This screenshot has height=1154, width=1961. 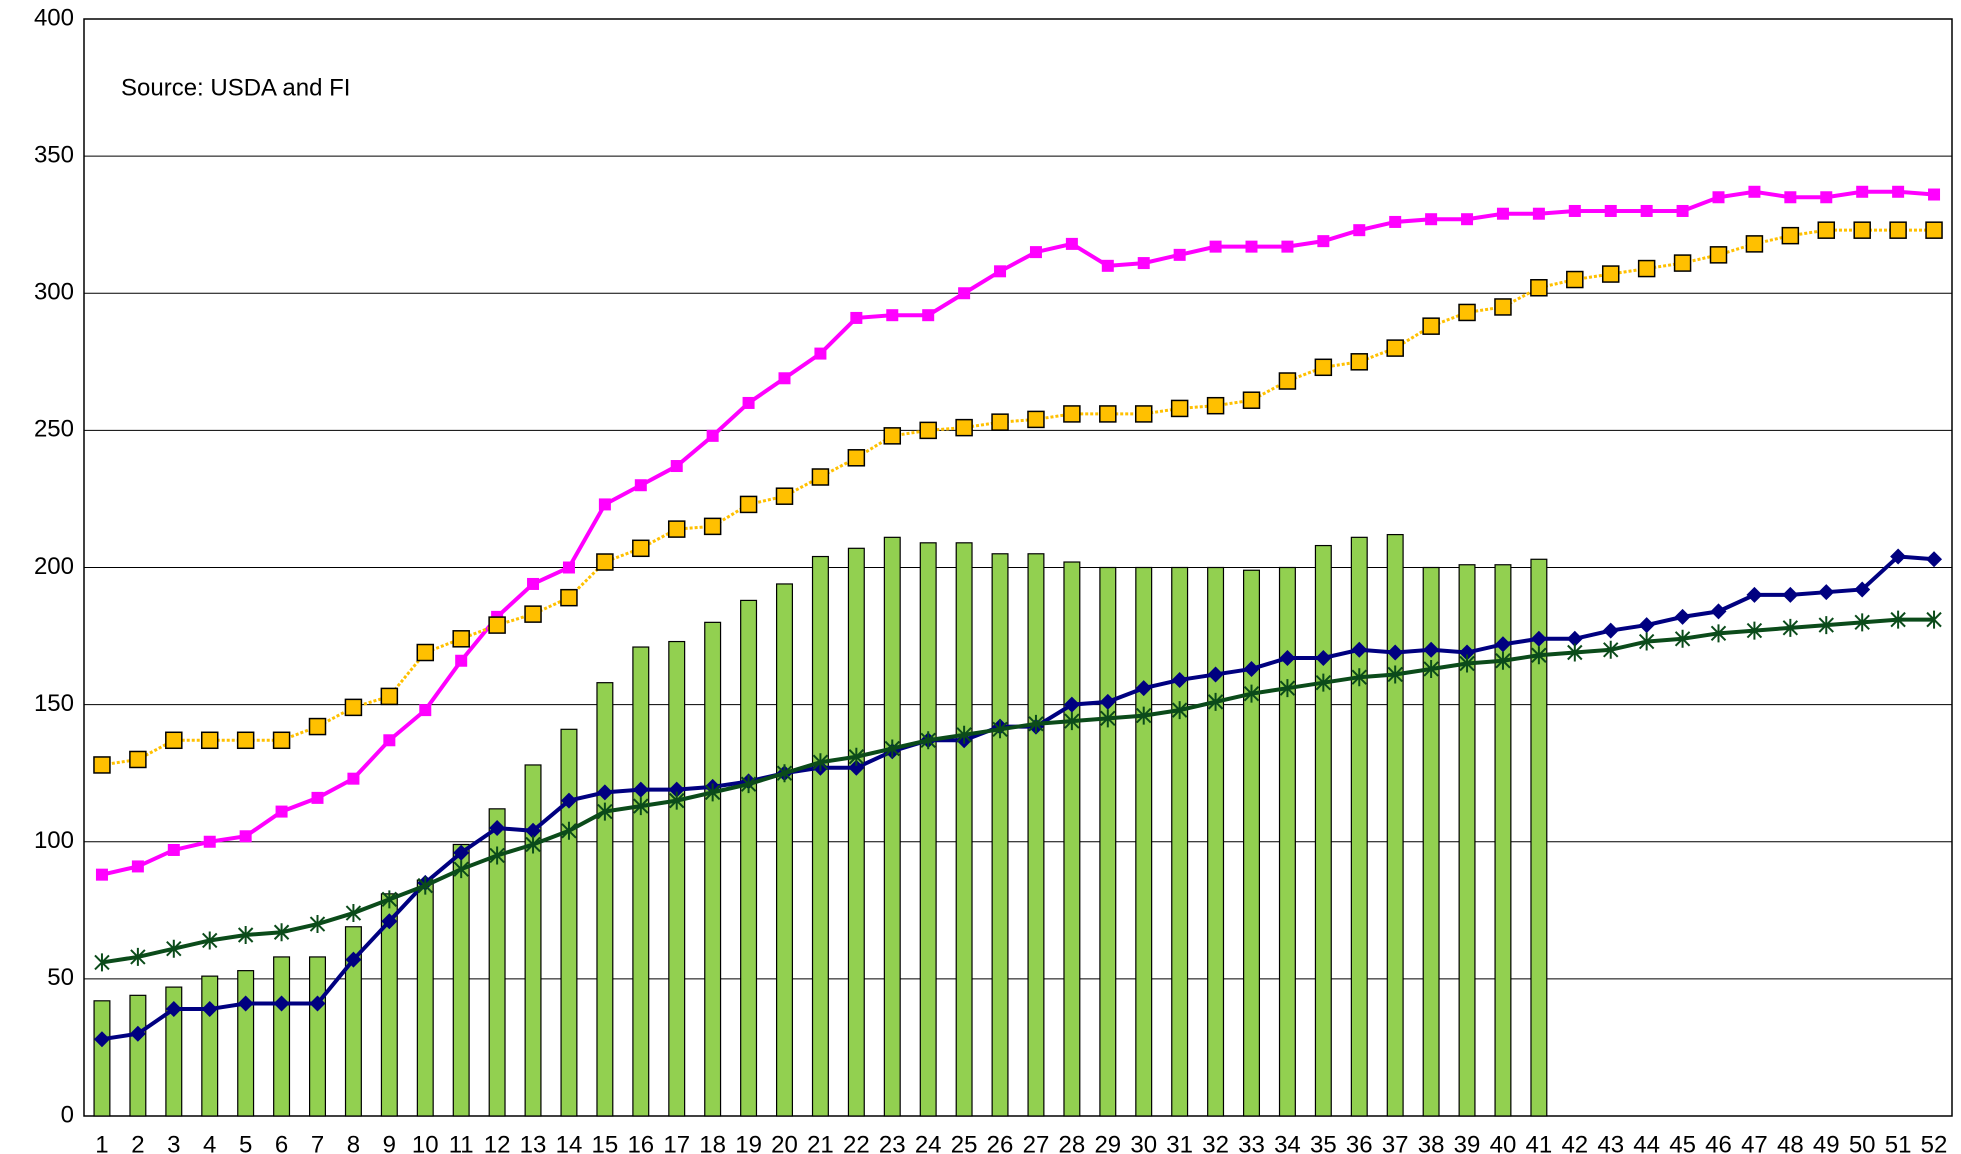 What do you see at coordinates (928, 1142) in the screenshot?
I see `x-tick-label: 24` at bounding box center [928, 1142].